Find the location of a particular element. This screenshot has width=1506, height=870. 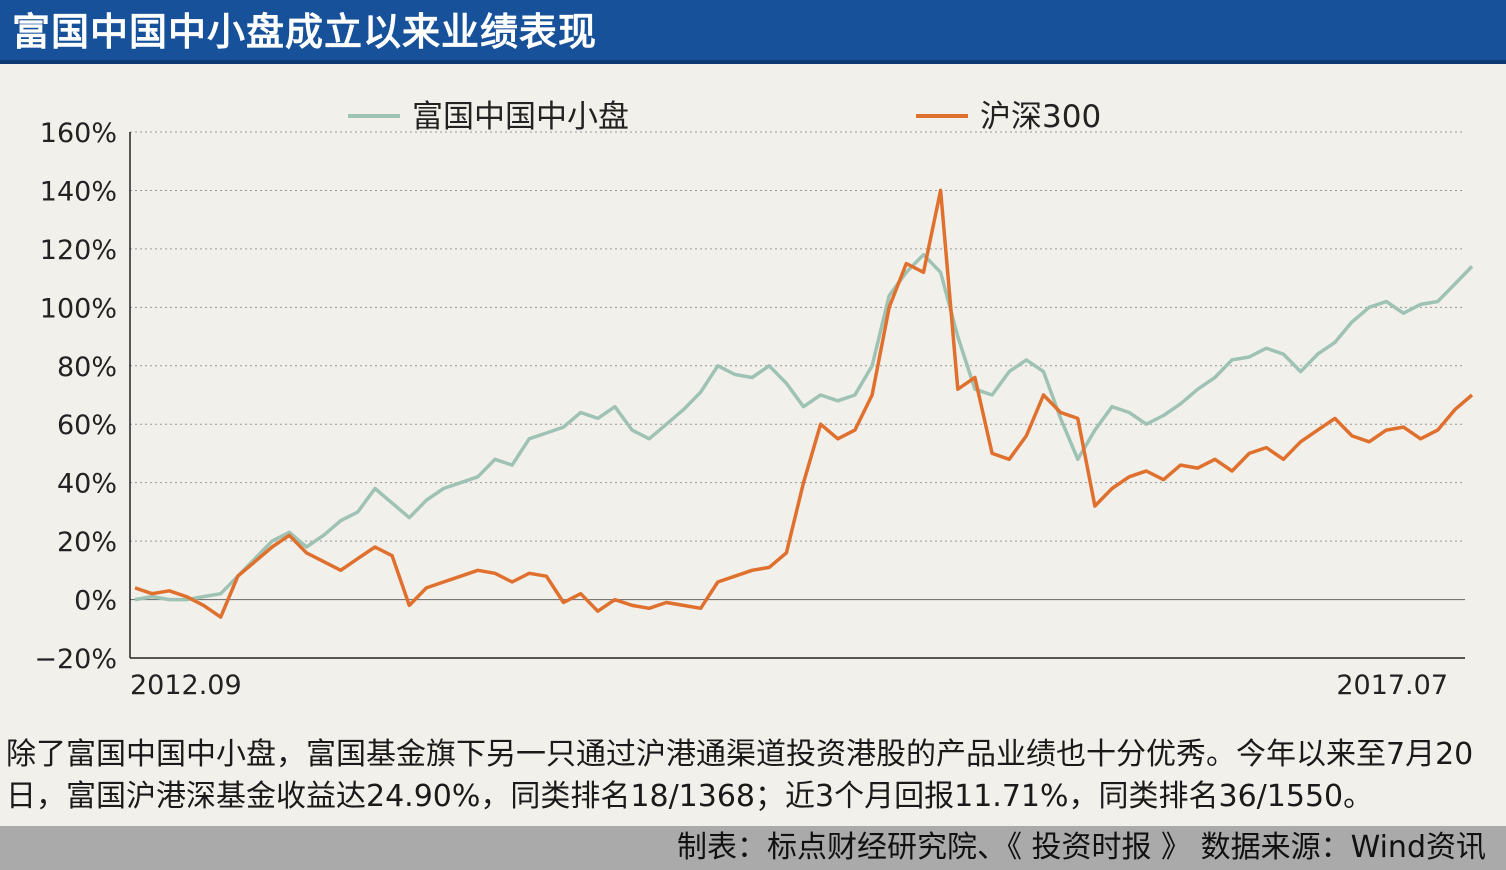

y-tick-label: 20% is located at coordinates (87, 542).